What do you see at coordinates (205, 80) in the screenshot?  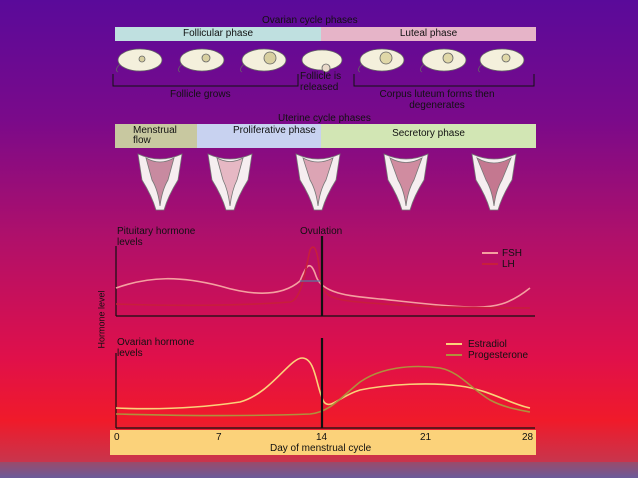 I see `follicle-grows-bracket` at bounding box center [205, 80].